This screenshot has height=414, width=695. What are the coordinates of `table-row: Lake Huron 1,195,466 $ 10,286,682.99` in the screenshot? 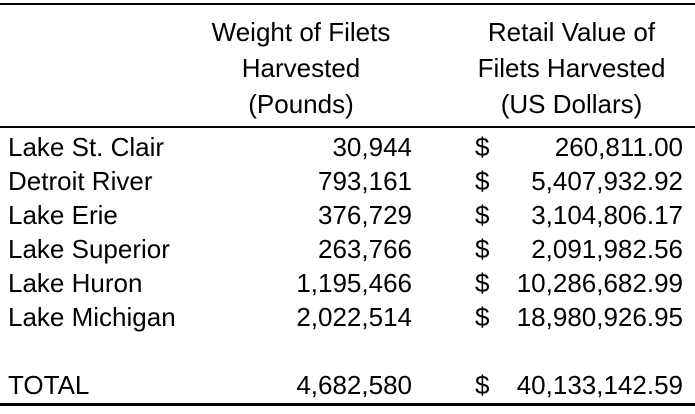 It's located at (347, 283).